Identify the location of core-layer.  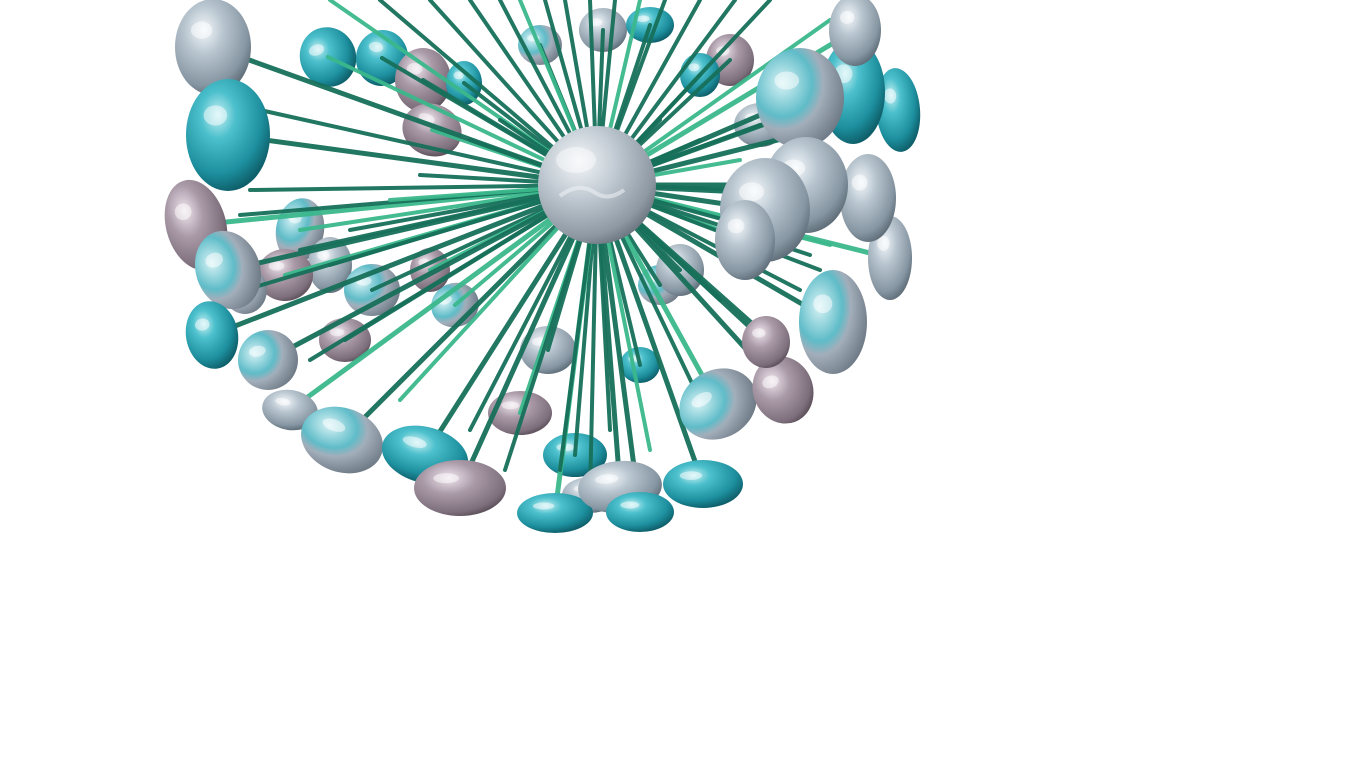
(597, 185).